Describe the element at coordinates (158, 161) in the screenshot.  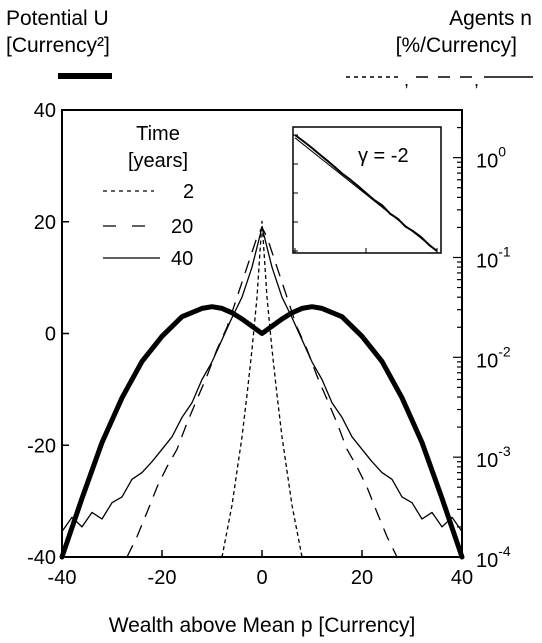
I see `legend-title-line-2: [years]` at that location.